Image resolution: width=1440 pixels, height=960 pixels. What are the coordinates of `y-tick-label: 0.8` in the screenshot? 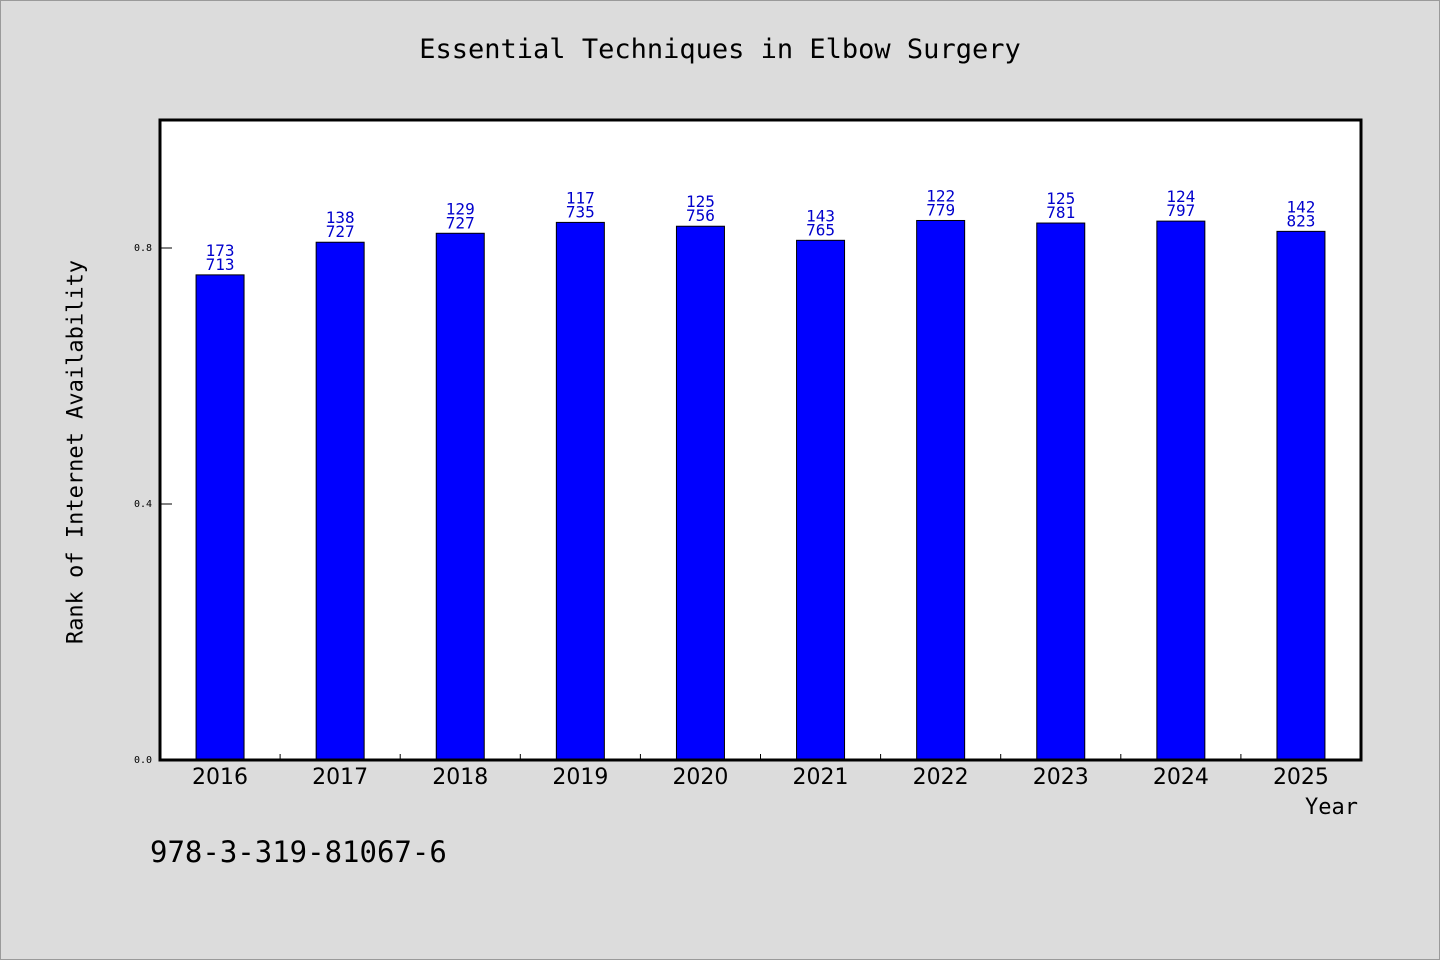 It's located at (143, 248).